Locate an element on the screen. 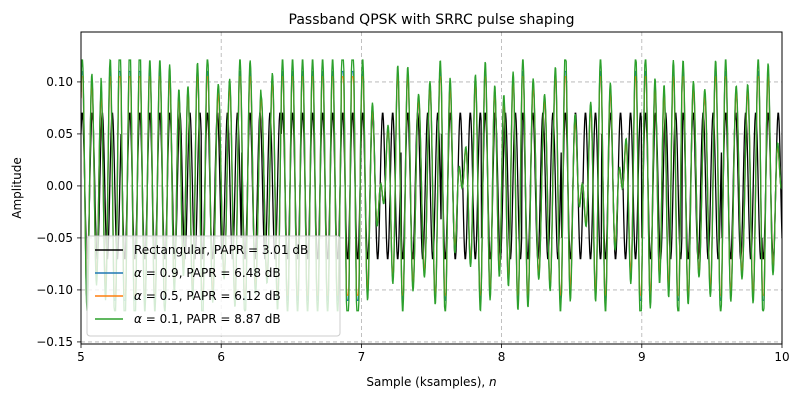 The image size is (800, 400). y-tick-label: 0.05 is located at coordinates (59, 134).